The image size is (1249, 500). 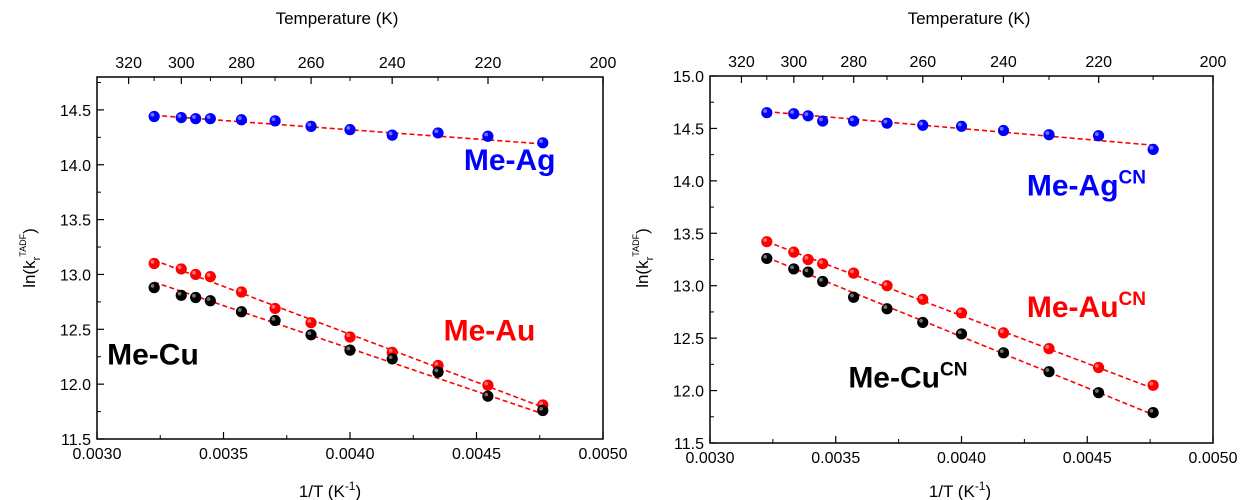 What do you see at coordinates (1087, 458) in the screenshot?
I see `right-x-tick-label: 0.0045` at bounding box center [1087, 458].